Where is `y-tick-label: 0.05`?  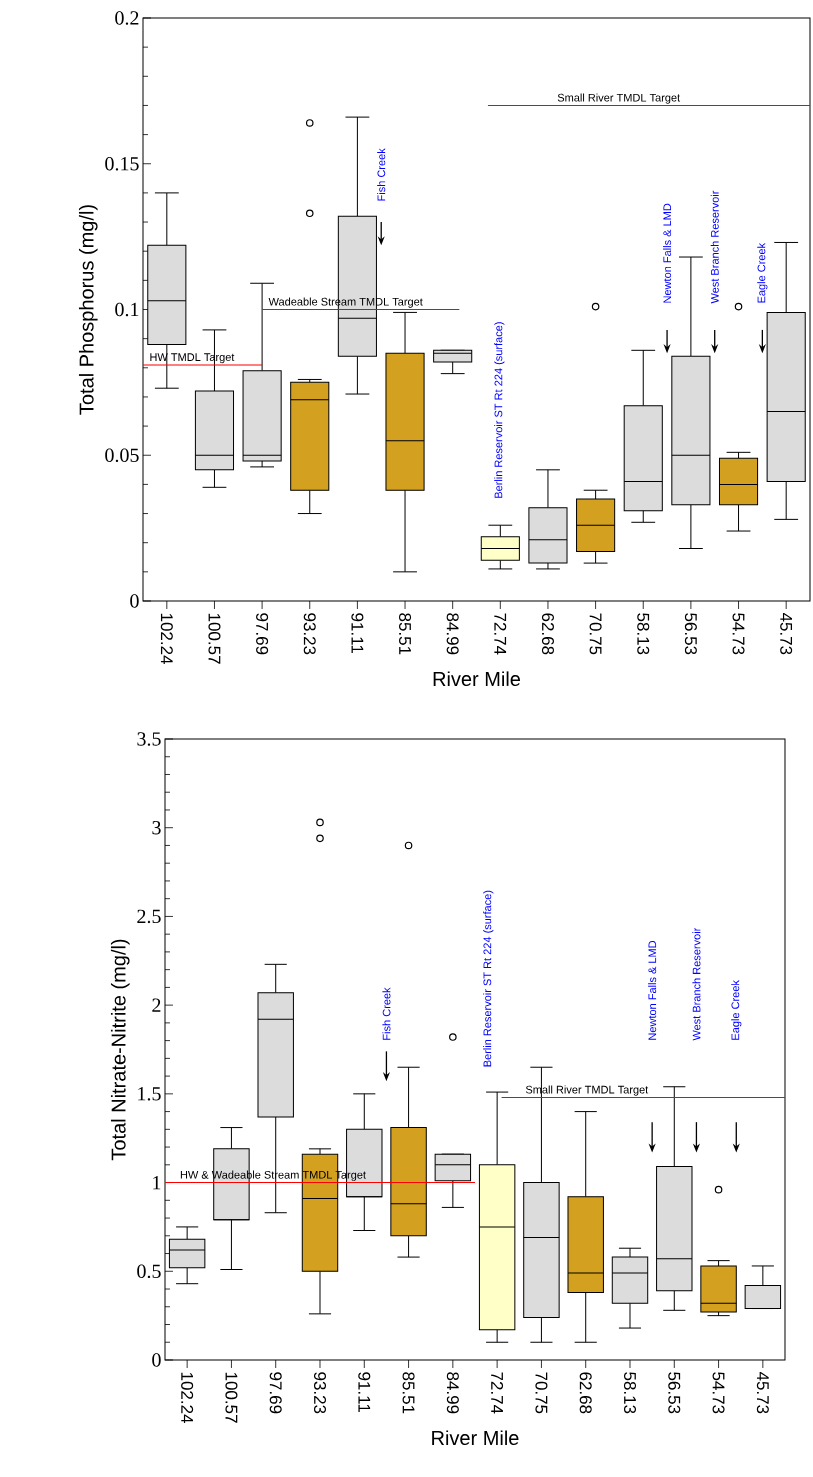 y-tick-label: 0.05 is located at coordinates (122, 455).